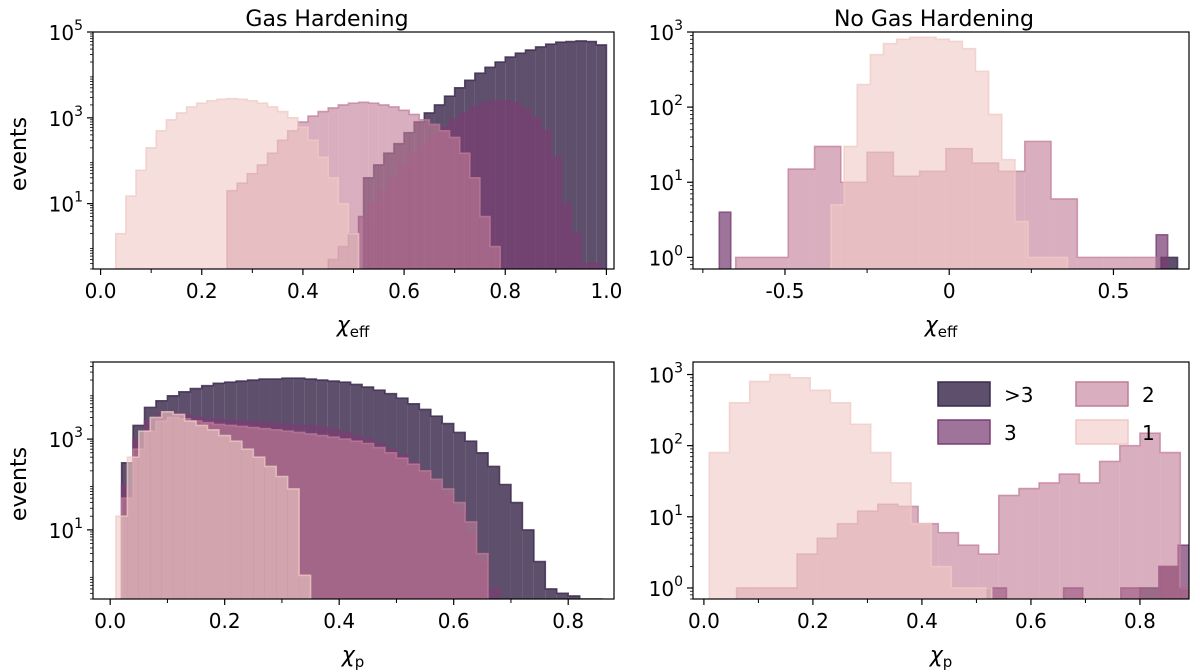 The width and height of the screenshot is (1200, 672). I want to click on plot-frame, so click(941, 150).